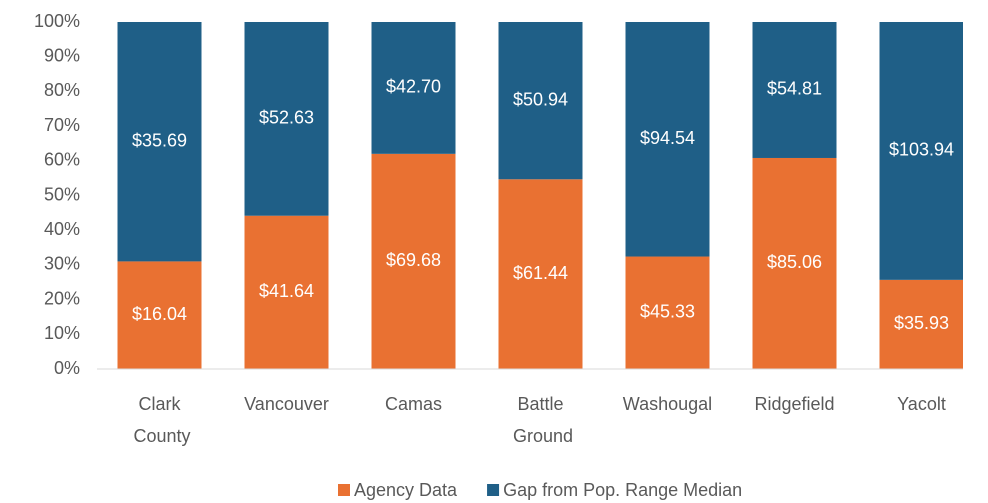 The width and height of the screenshot is (988, 503). I want to click on data-label: $35.69, so click(159, 140).